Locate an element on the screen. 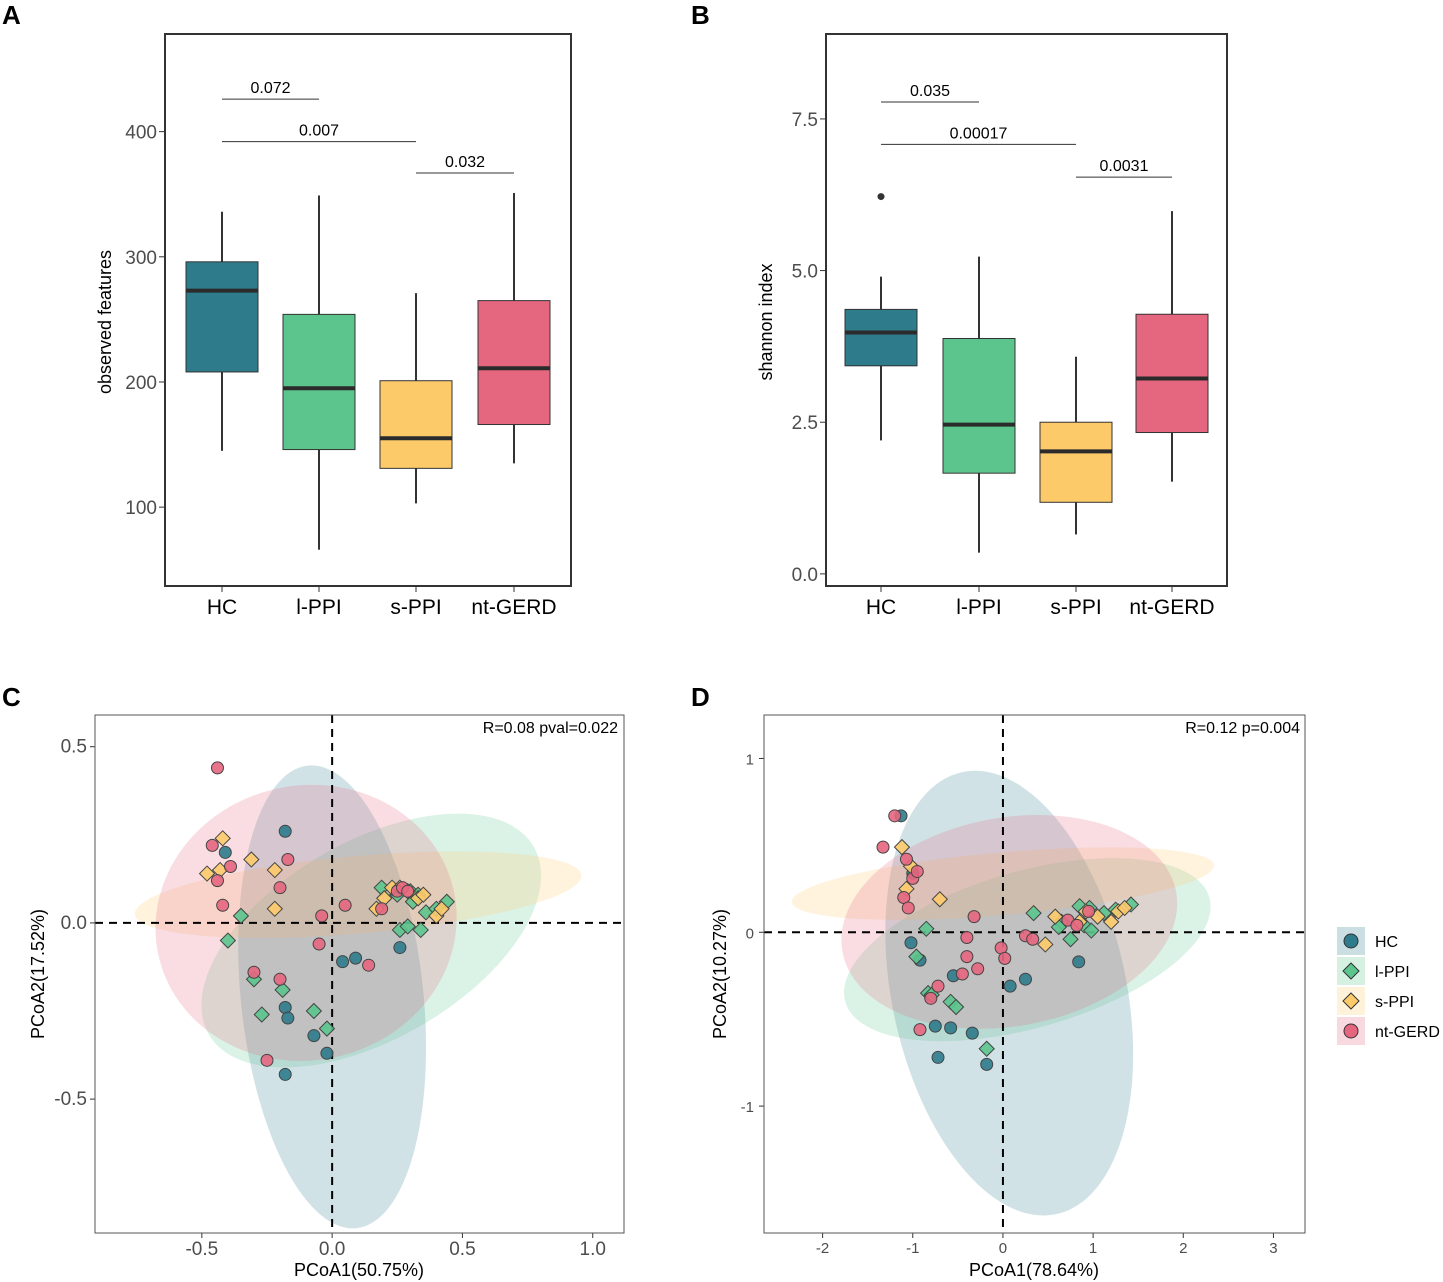 The width and height of the screenshot is (1443, 1282). panel-c-y-axis-title: PCoA2(17.52%) is located at coordinates (38, 974).